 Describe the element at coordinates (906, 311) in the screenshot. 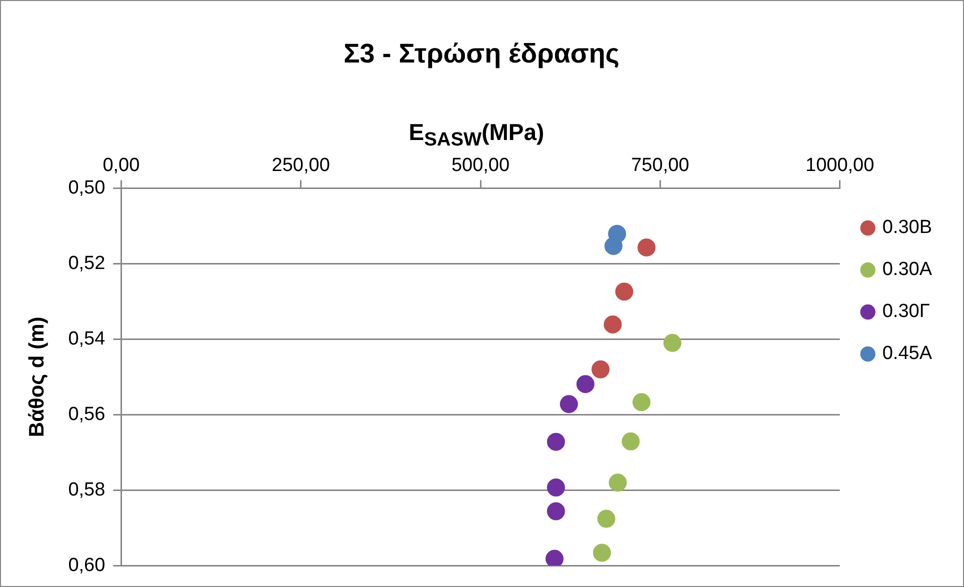

I see `legend-label: 0.30Γ` at that location.